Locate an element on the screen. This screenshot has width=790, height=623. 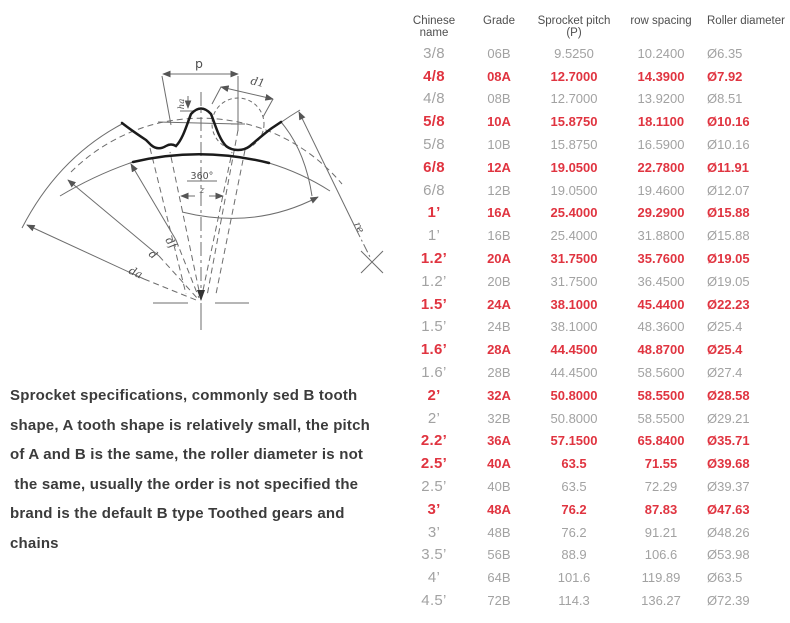
diagram-labels: p d1 ha 360° z da d df re is located at coordinates (246, 168).